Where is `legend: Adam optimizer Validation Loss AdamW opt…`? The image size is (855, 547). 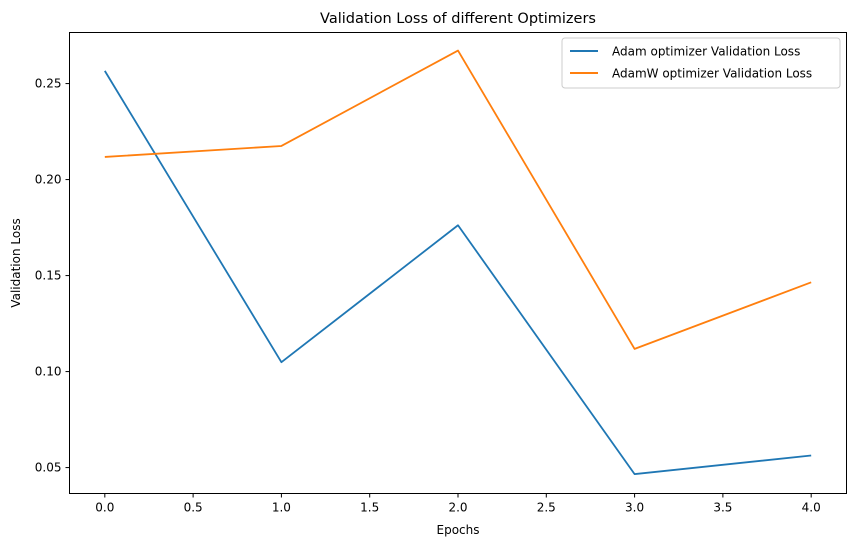
legend: Adam optimizer Validation Loss AdamW opt… is located at coordinates (701, 63).